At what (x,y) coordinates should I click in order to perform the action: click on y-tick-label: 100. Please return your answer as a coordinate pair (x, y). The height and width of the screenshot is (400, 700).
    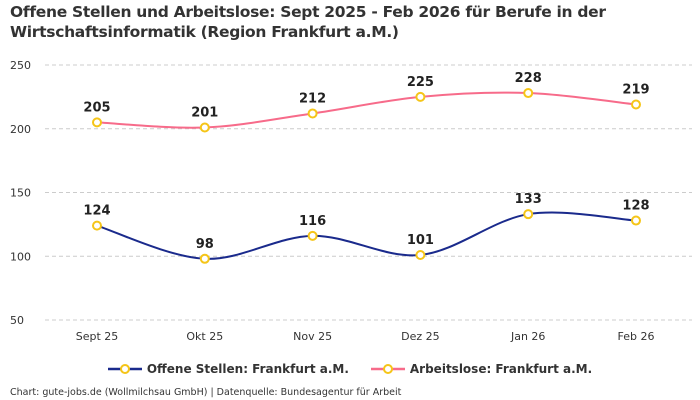
    Looking at the image, I should click on (20, 256).